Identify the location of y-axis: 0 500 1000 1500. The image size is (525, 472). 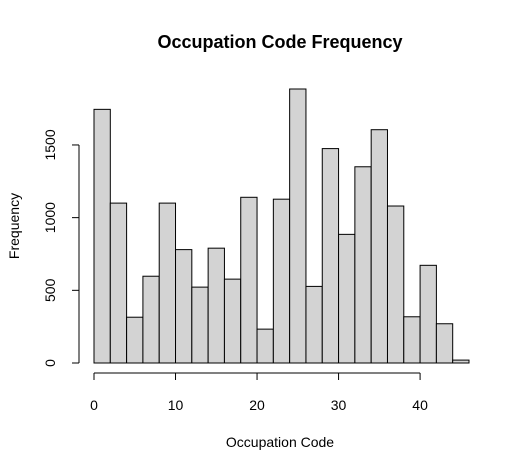
(61, 248).